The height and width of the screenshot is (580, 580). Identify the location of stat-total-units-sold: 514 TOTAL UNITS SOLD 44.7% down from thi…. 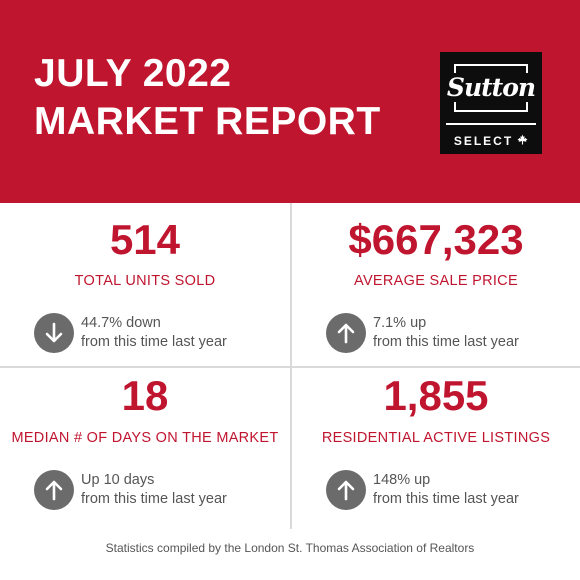
(145, 284).